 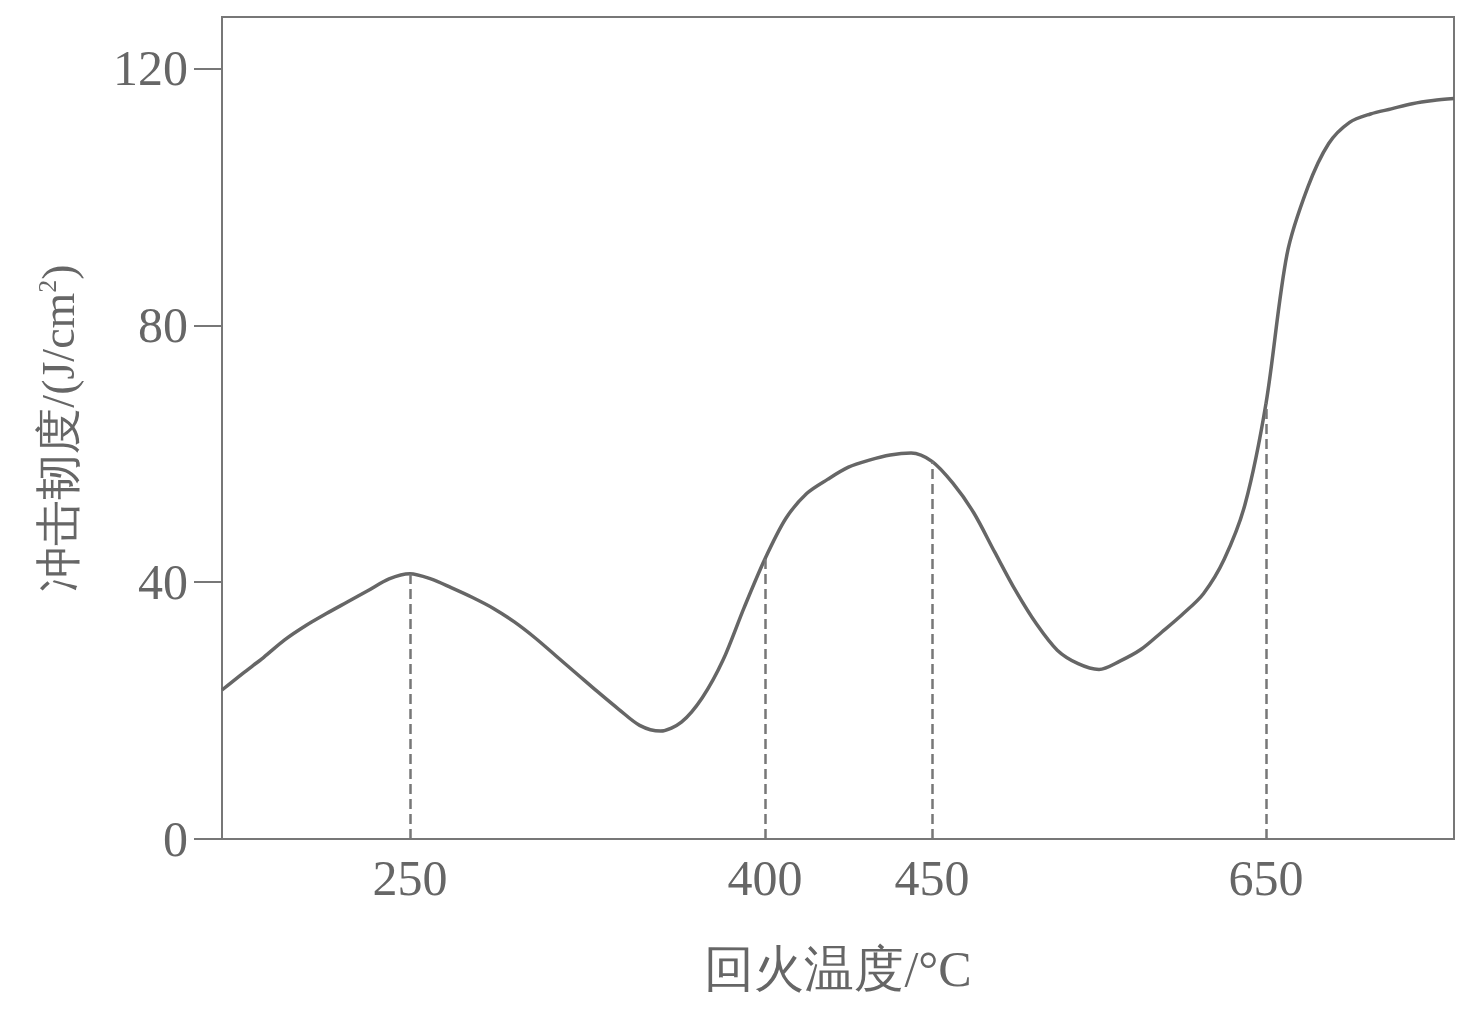 I want to click on y-tick-label: 40, so click(x=163, y=582).